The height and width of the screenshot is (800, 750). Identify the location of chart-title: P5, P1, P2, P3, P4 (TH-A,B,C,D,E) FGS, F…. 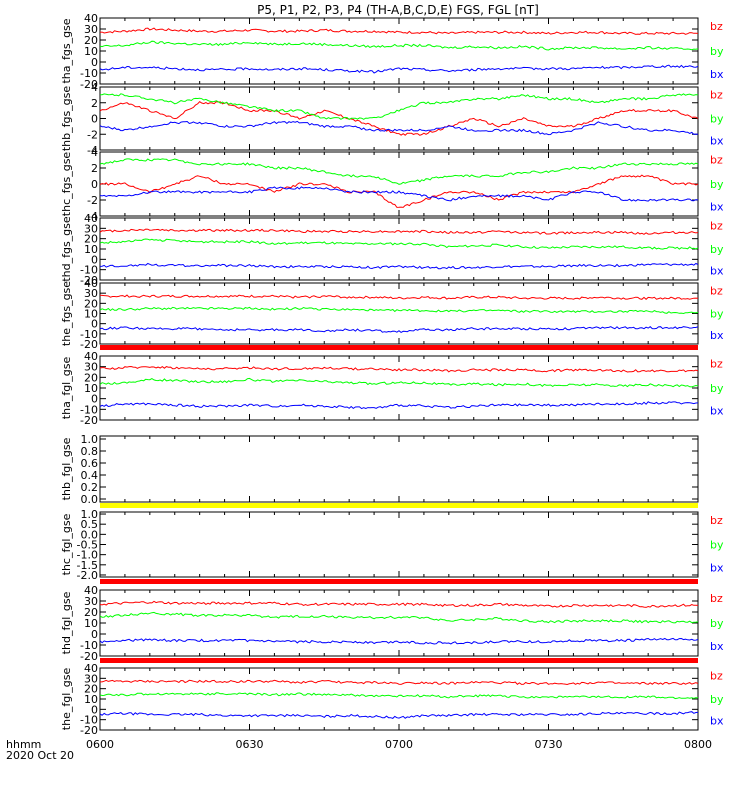
(398, 10).